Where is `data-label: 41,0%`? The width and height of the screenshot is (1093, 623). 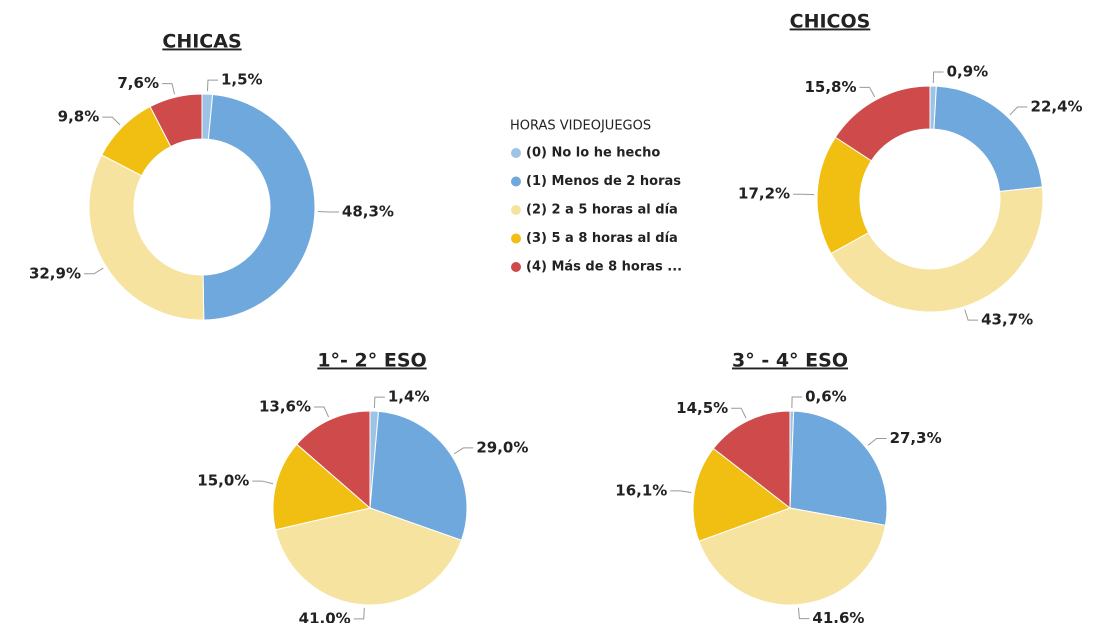 data-label: 41,0% is located at coordinates (325, 616).